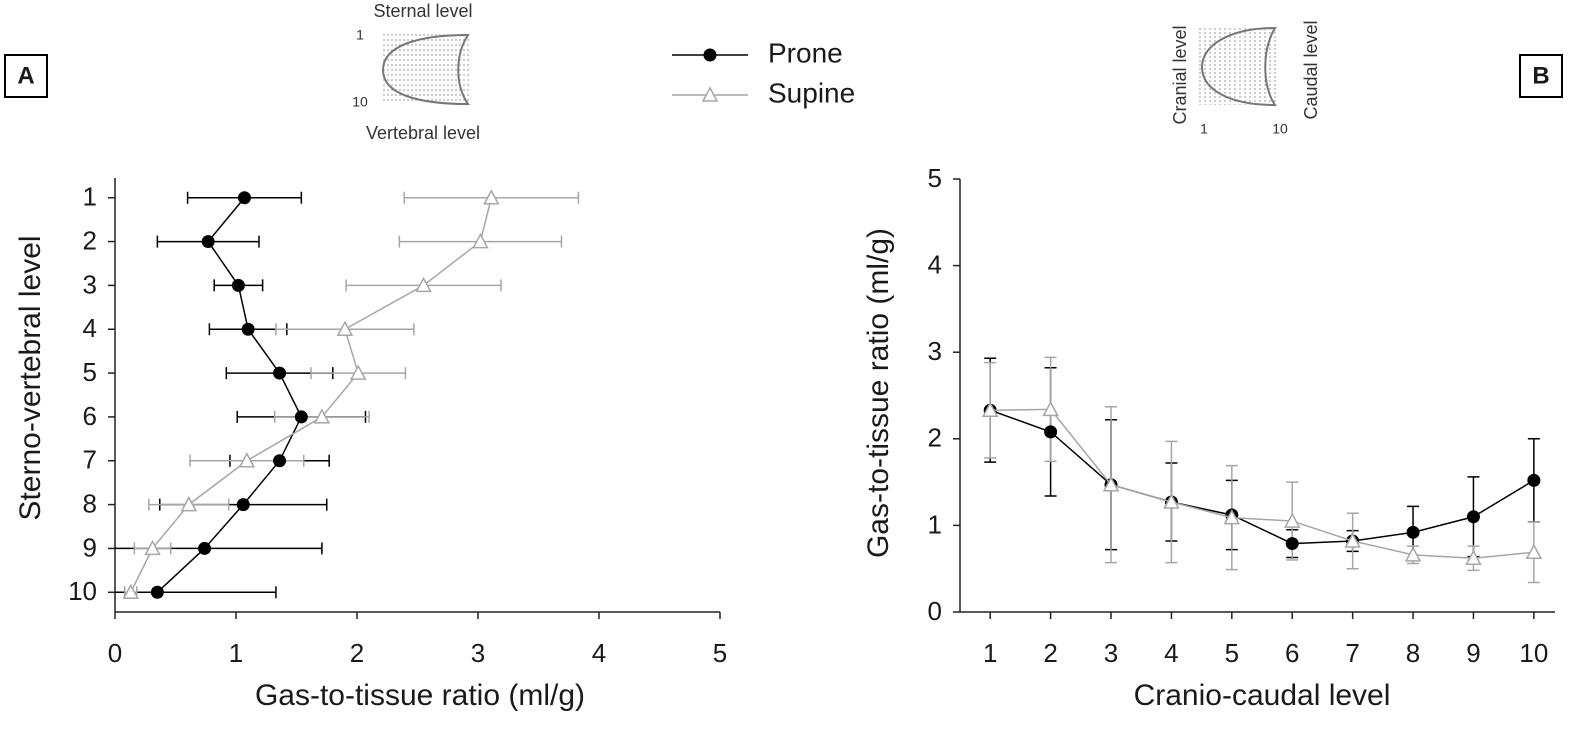 This screenshot has height=730, width=1594. What do you see at coordinates (420, 695) in the screenshot?
I see `x-axis-label: Gas-to-tissue ratio (ml/g)` at bounding box center [420, 695].